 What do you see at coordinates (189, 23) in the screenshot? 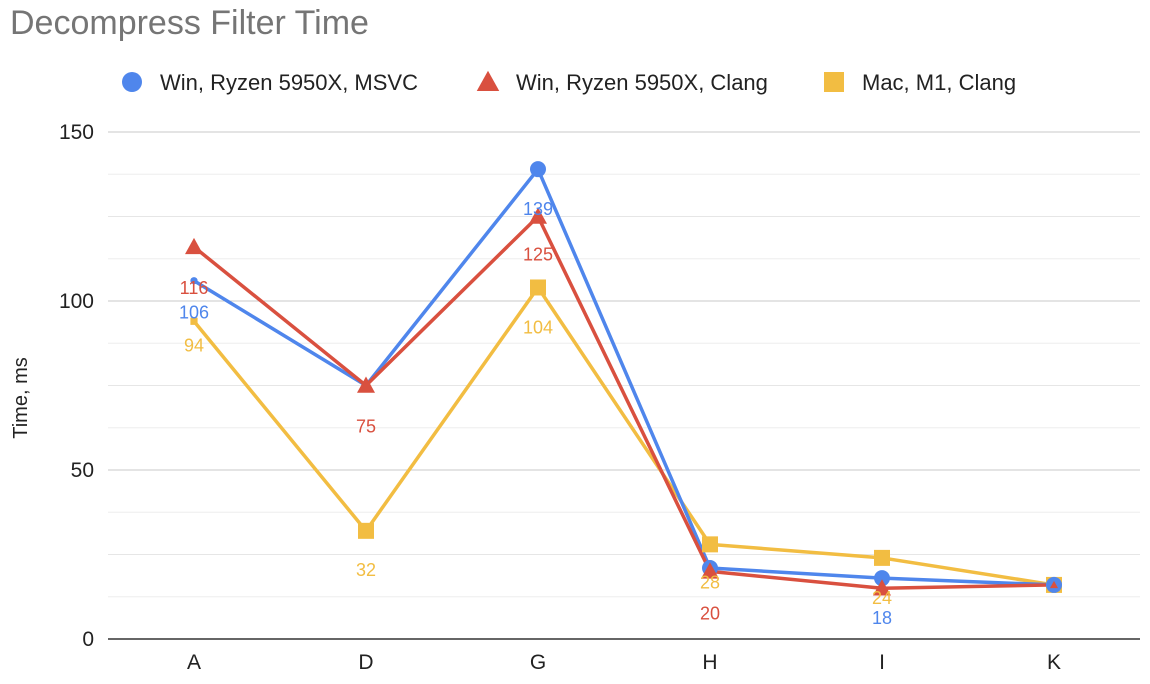
I see `chart-title: Decompress Filter Time` at bounding box center [189, 23].